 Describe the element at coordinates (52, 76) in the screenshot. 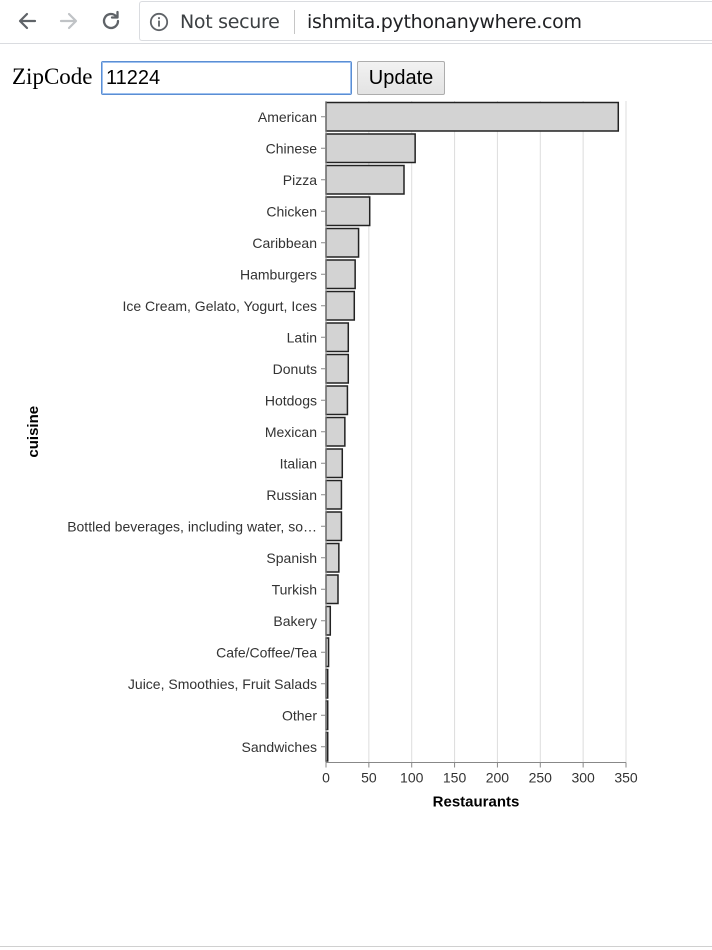

I see `zipcode-label: ZipCode` at that location.